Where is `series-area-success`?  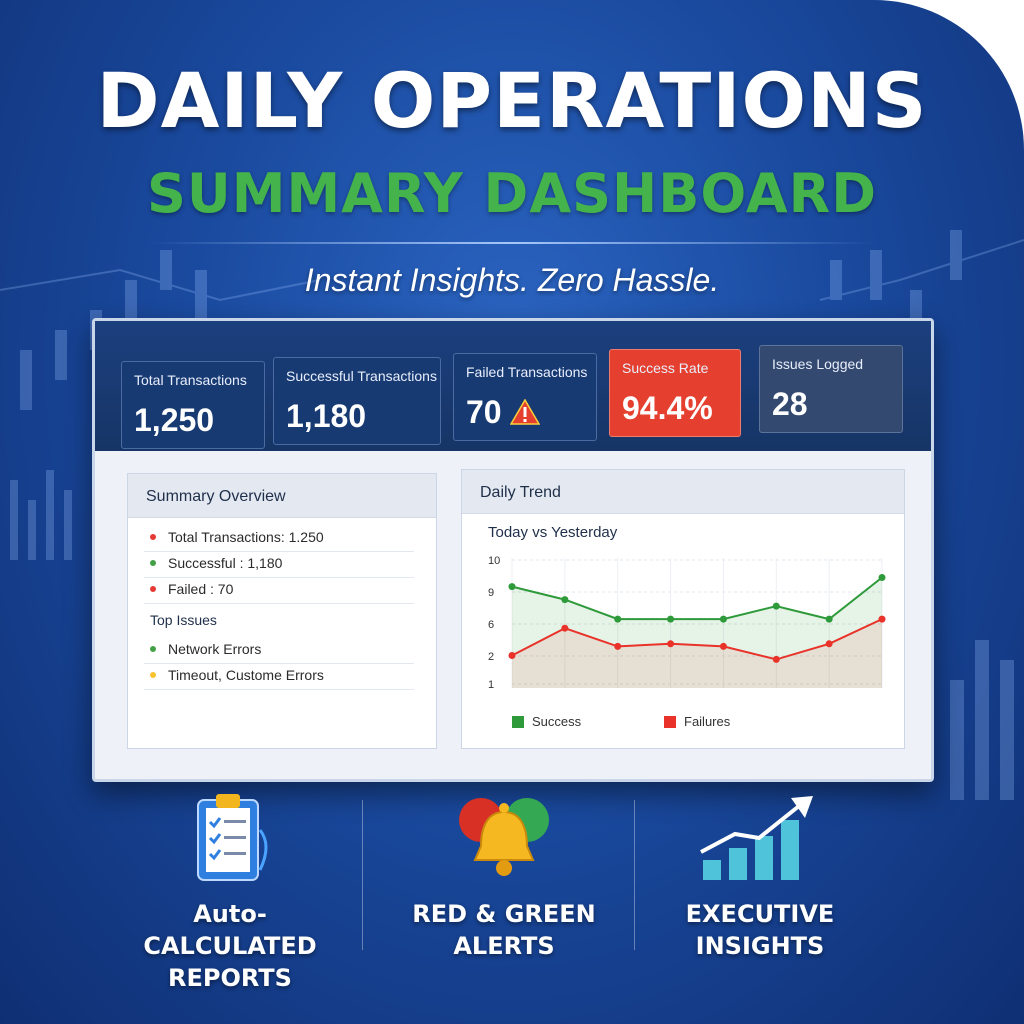 series-area-success is located at coordinates (697, 632).